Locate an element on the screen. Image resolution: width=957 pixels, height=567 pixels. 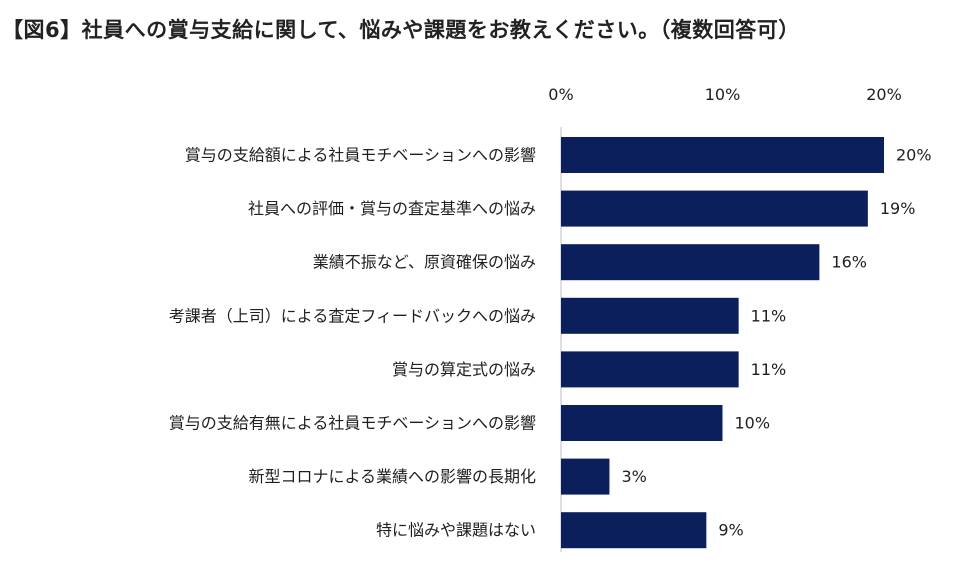
category-label: 賞与の支給額による社員モチベーションへの影響 is located at coordinates (360, 155).